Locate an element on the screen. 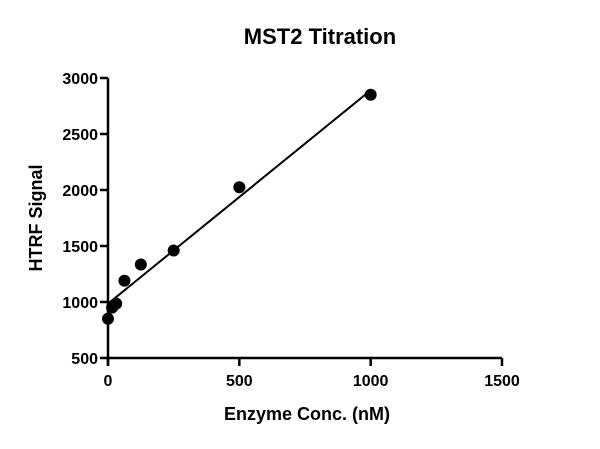  x-tick-label: 1000 is located at coordinates (371, 381).